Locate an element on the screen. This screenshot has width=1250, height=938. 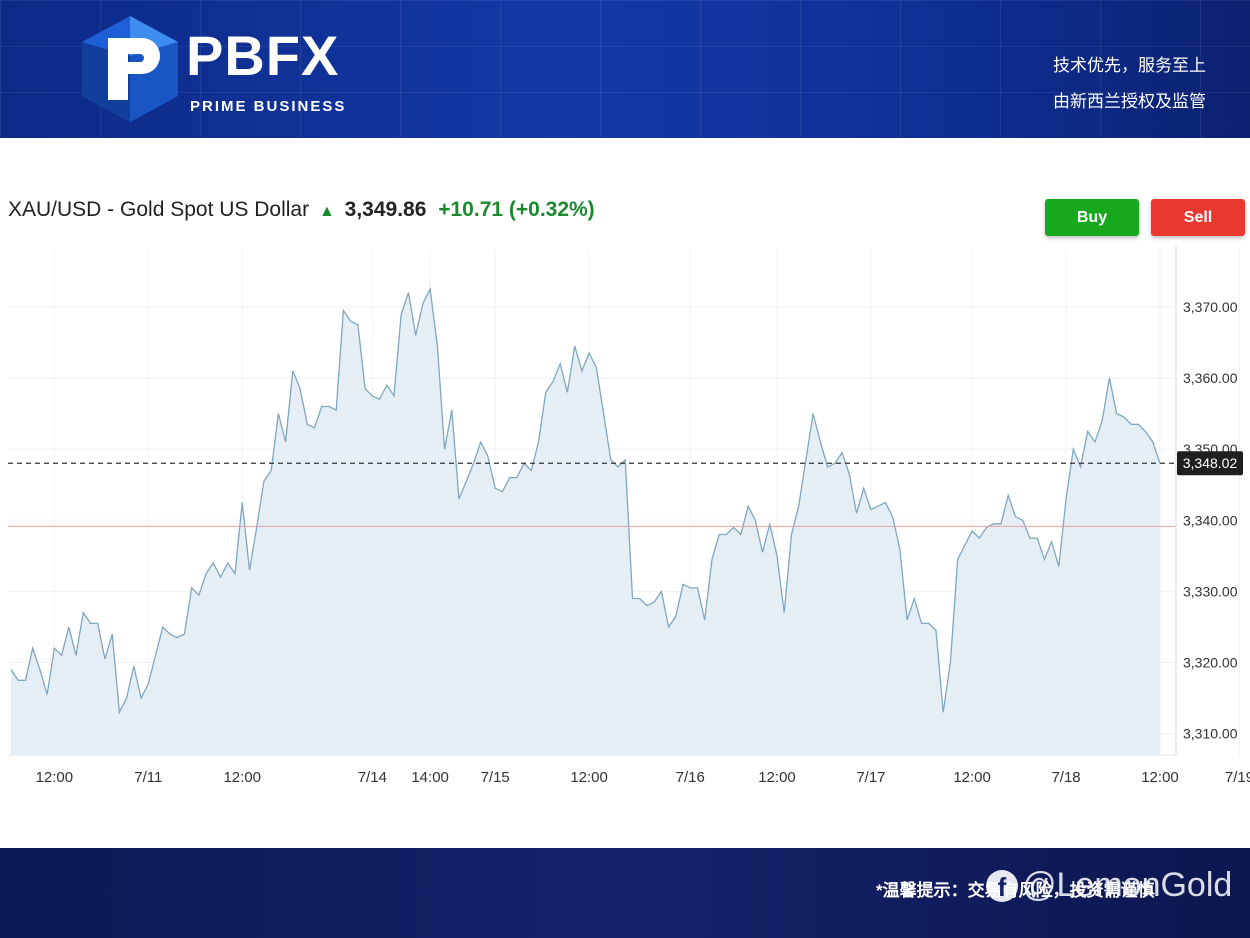
brand-subtitle: PRIME BUSINESS is located at coordinates (268, 106).